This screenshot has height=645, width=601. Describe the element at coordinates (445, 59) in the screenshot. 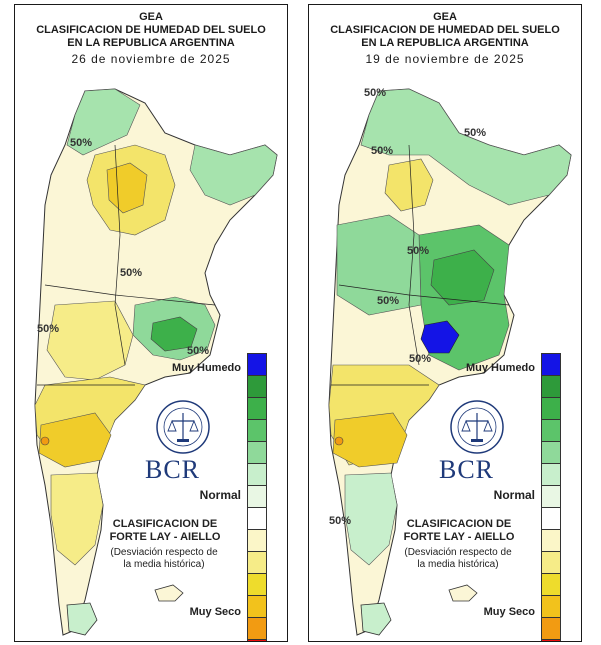

I see `map-date: 19 de noviembre de 2025` at that location.